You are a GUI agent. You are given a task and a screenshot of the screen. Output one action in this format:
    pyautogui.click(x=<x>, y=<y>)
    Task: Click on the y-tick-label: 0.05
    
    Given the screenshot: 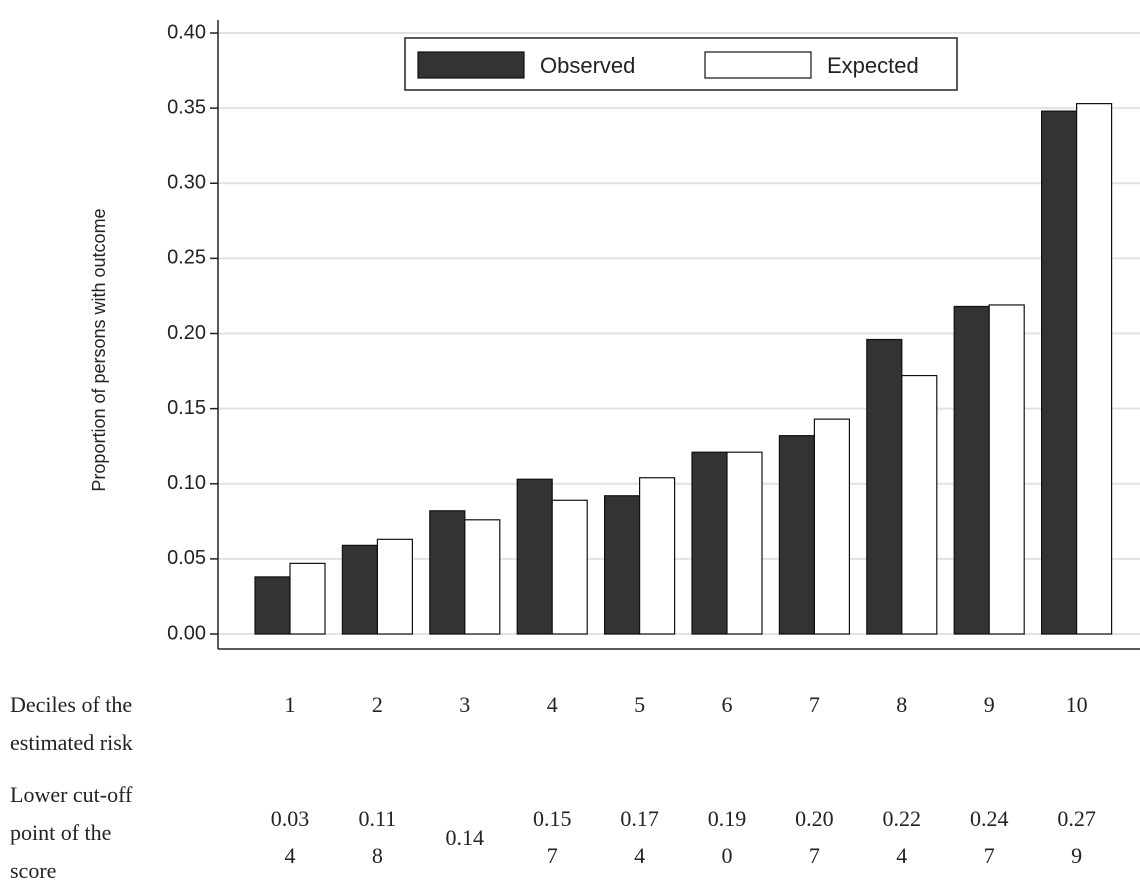 What is the action you would take?
    pyautogui.click(x=186, y=558)
    